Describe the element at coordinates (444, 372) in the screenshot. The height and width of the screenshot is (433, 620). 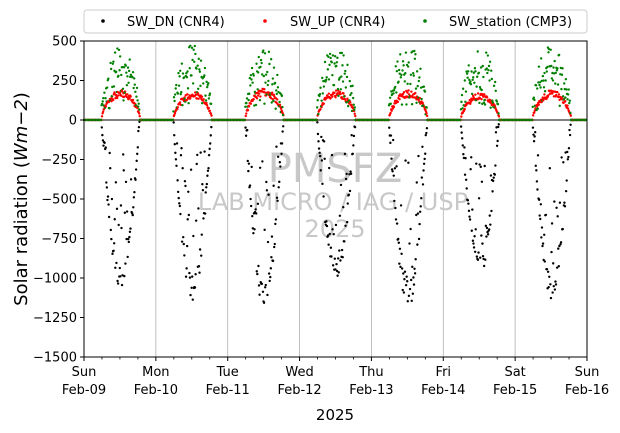
I see `x-tick-label-day: Fri` at that location.